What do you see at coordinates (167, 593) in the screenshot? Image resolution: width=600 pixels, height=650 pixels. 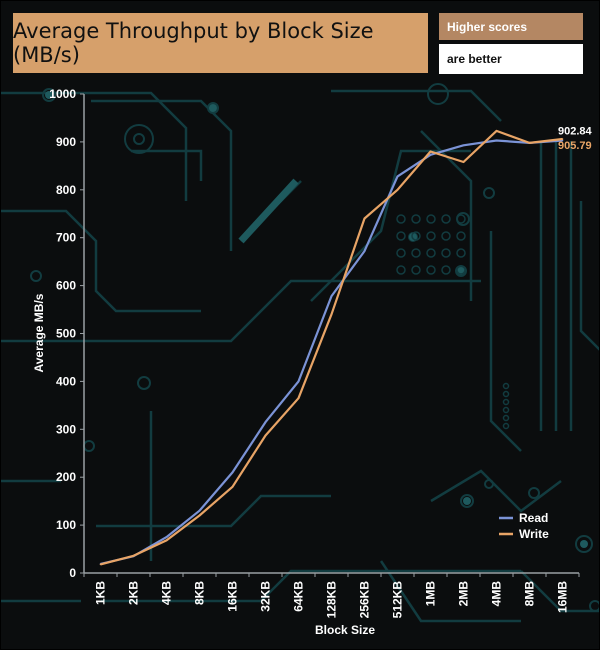 I see `x-tick-label: 4KB` at bounding box center [167, 593].